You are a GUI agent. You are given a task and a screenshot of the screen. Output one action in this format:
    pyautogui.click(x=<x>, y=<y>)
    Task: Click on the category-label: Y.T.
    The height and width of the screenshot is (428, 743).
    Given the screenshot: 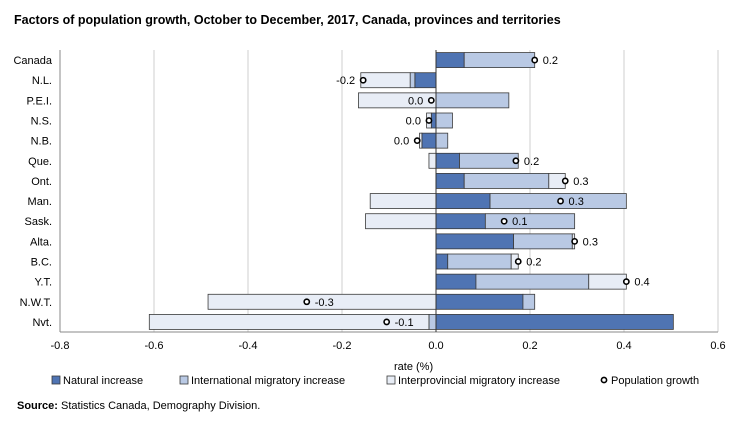 What is the action you would take?
    pyautogui.click(x=43, y=283)
    